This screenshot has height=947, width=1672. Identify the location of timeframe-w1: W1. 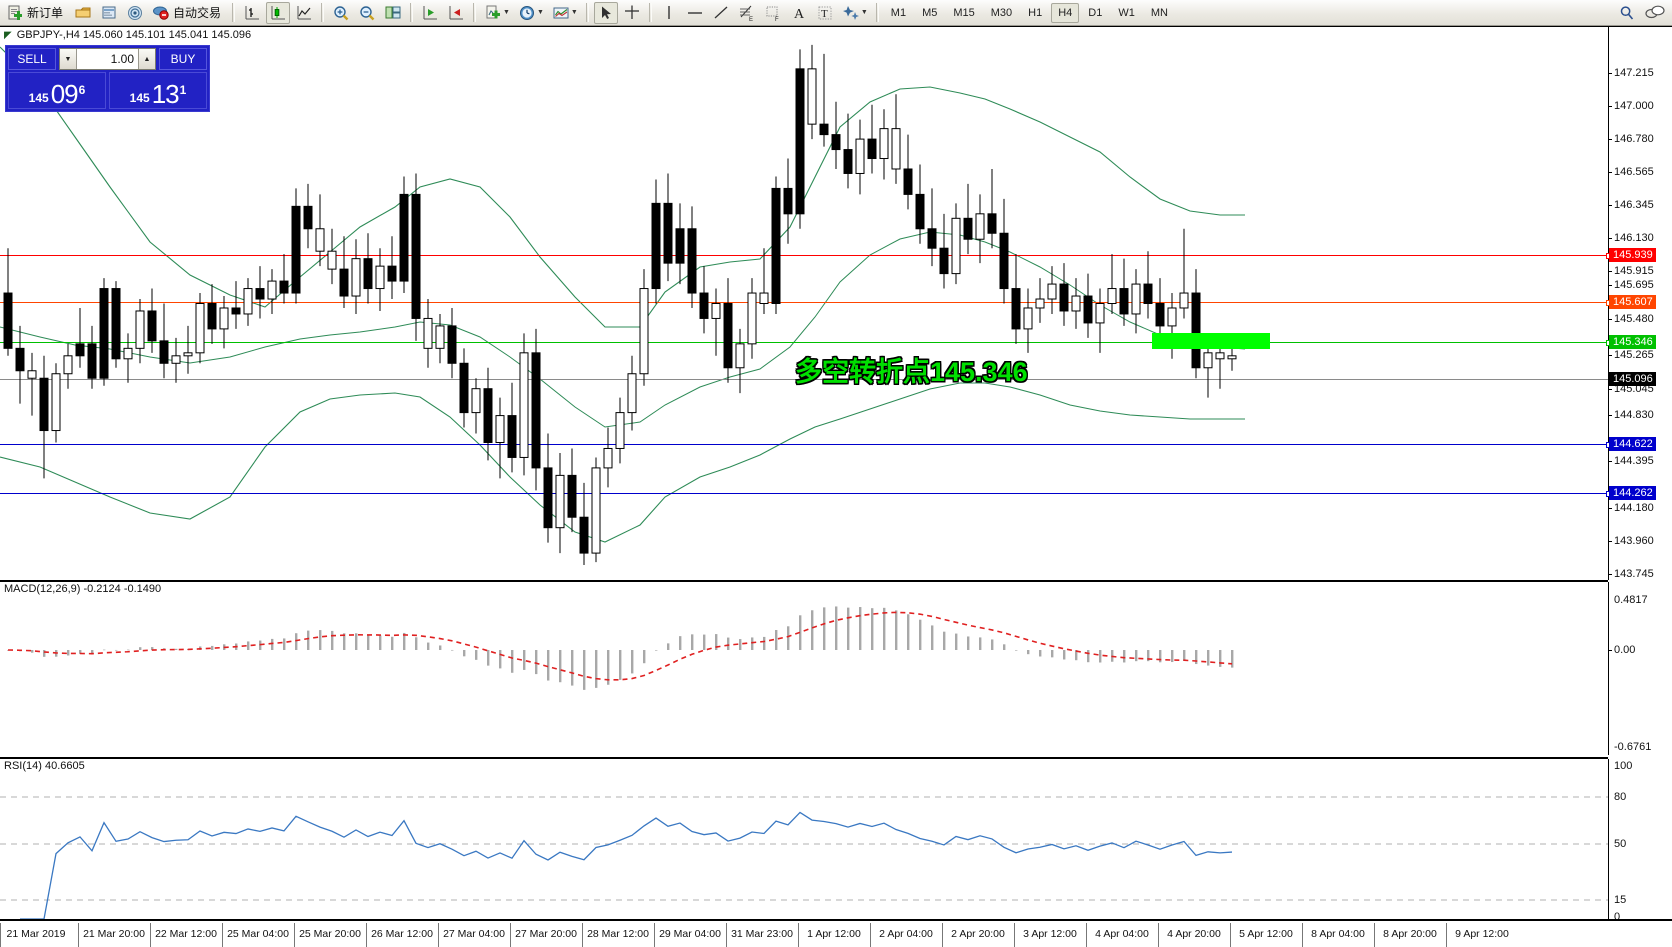
(1126, 12).